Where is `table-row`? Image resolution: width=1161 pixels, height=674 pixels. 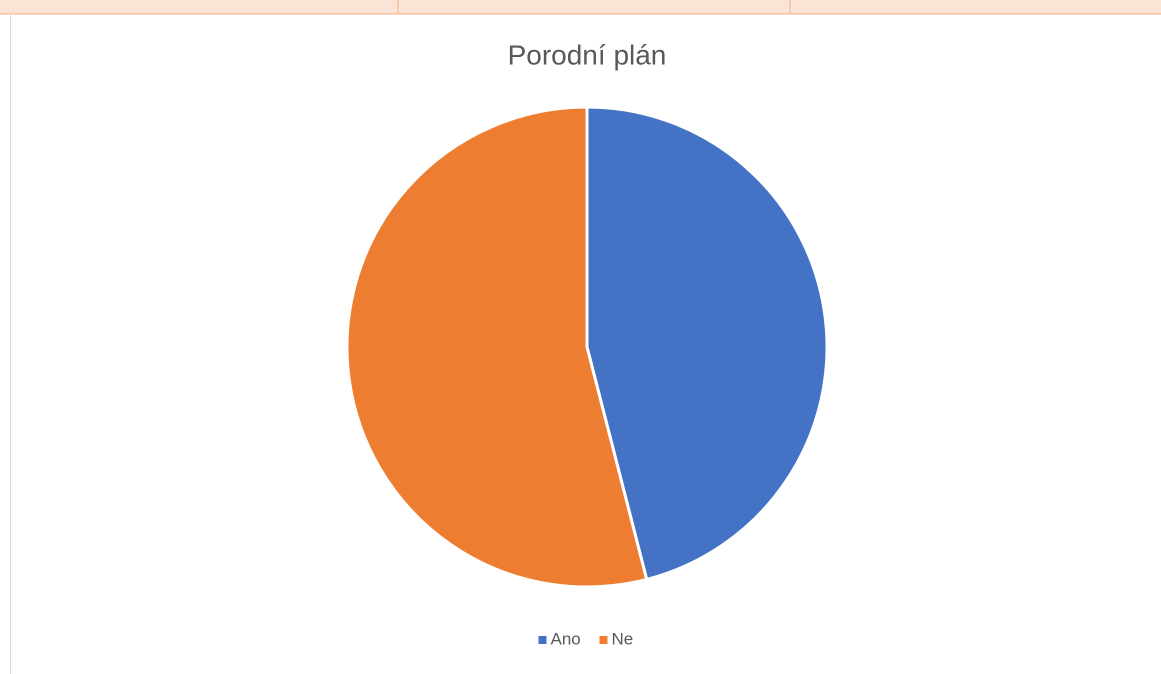
table-row is located at coordinates (580, 7).